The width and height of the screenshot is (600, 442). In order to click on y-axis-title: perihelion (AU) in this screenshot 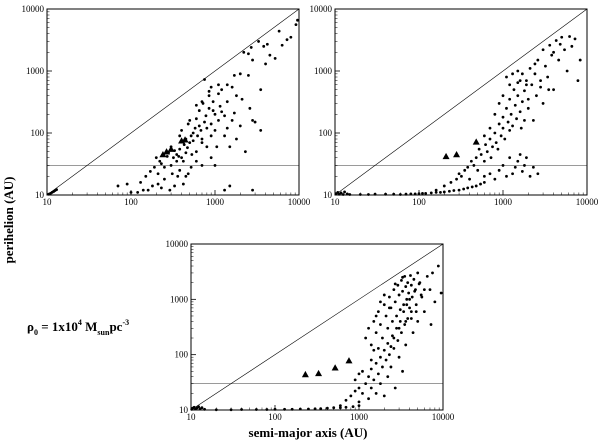, I will do `click(8, 219)`.